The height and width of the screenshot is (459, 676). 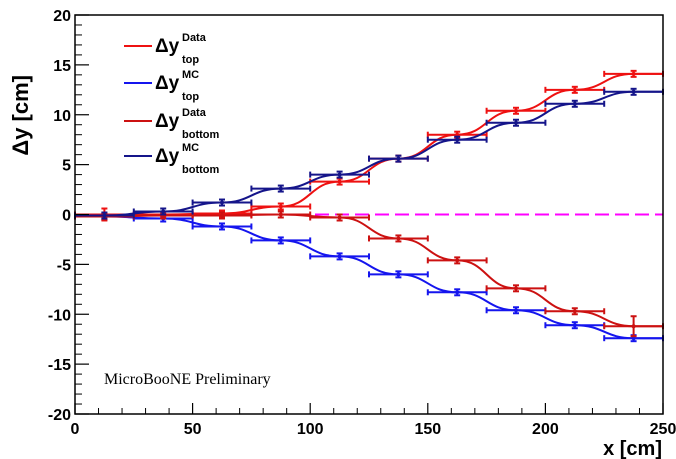 What do you see at coordinates (310, 429) in the screenshot?
I see `x-tick-label: 100` at bounding box center [310, 429].